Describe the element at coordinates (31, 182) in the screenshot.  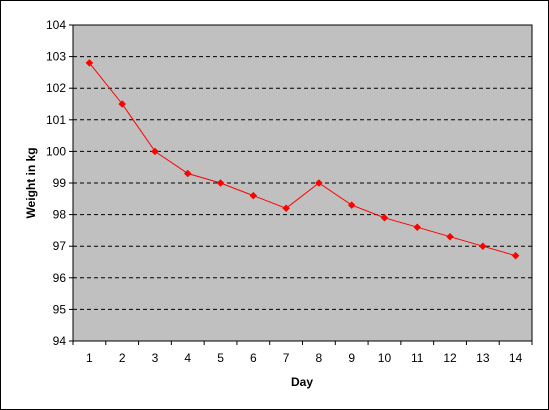
I see `y-axis-title: Weight in kg` at that location.